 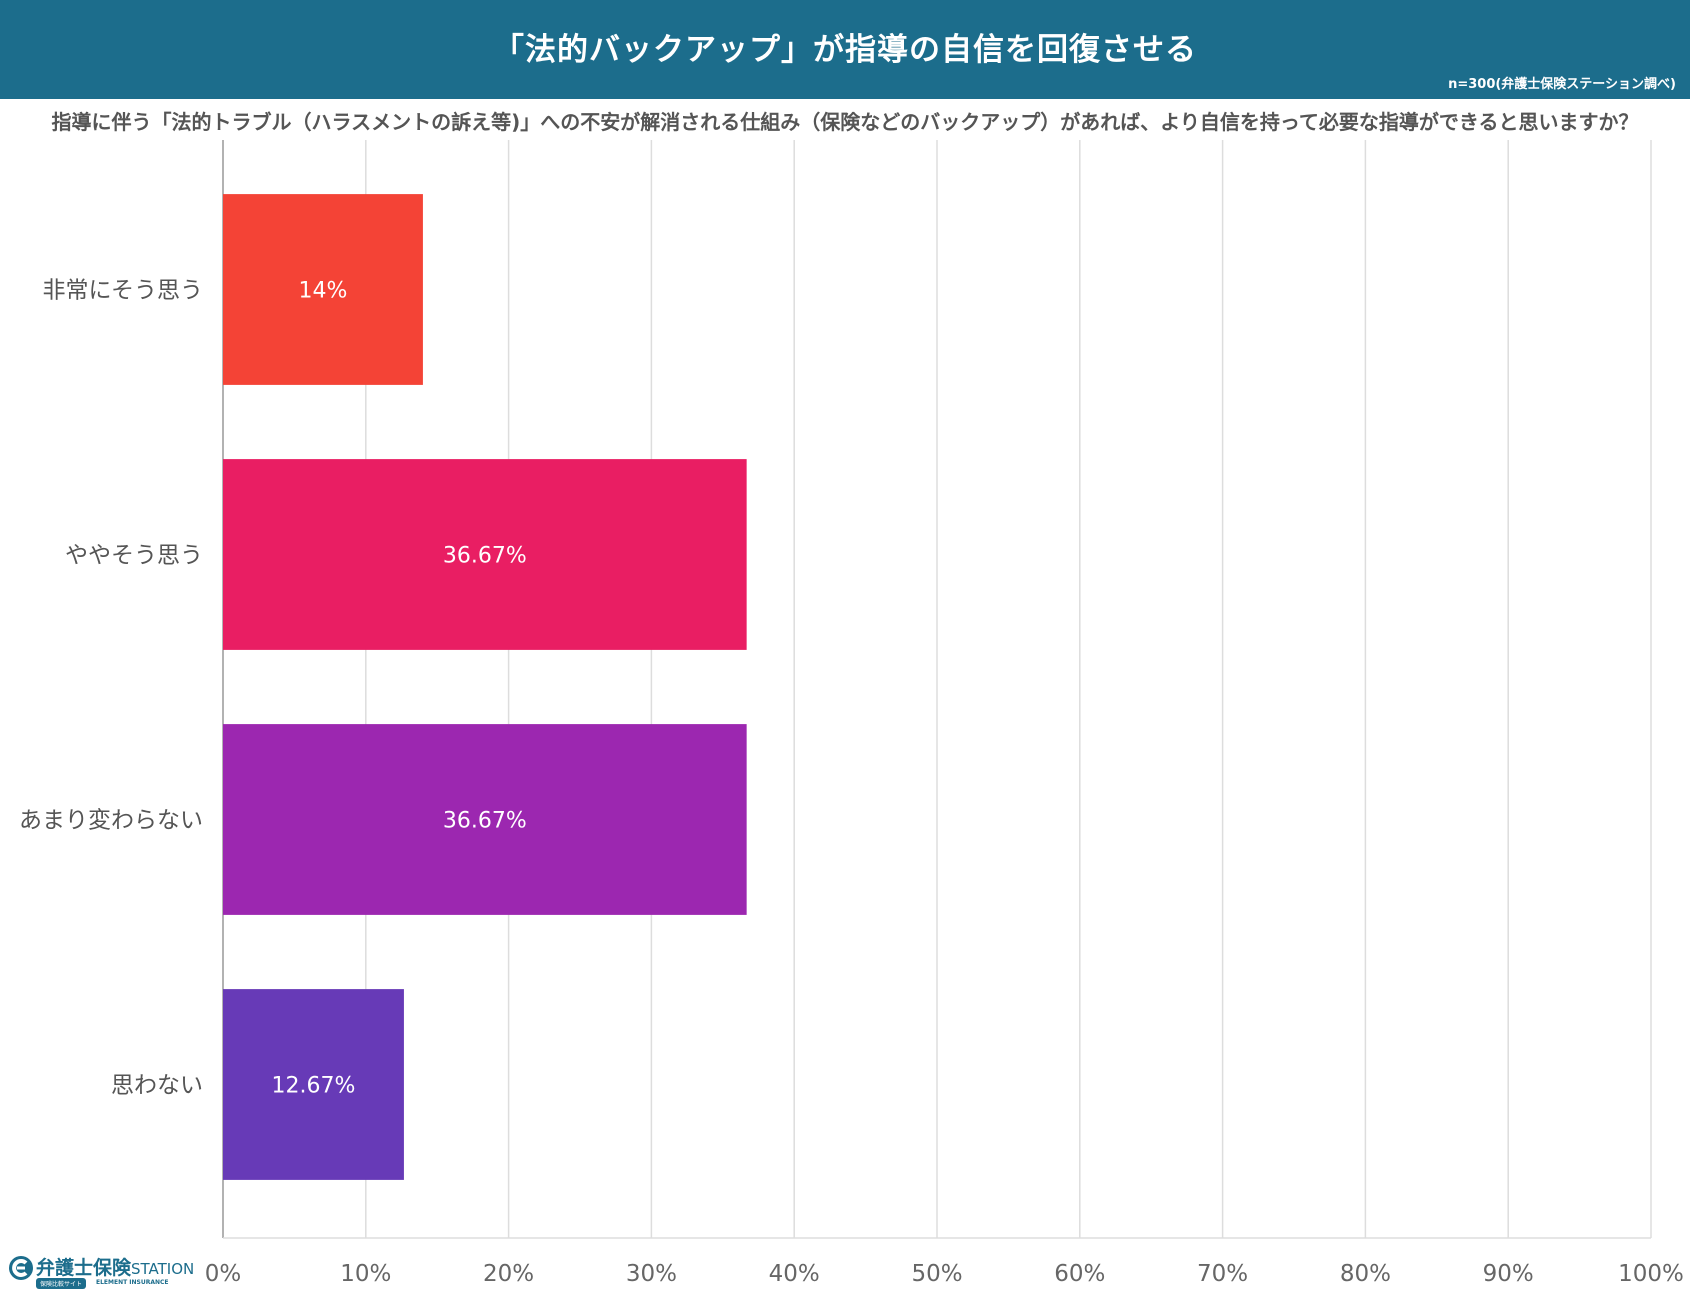 What do you see at coordinates (223, 1274) in the screenshot?
I see `x-tick-label: 0%` at bounding box center [223, 1274].